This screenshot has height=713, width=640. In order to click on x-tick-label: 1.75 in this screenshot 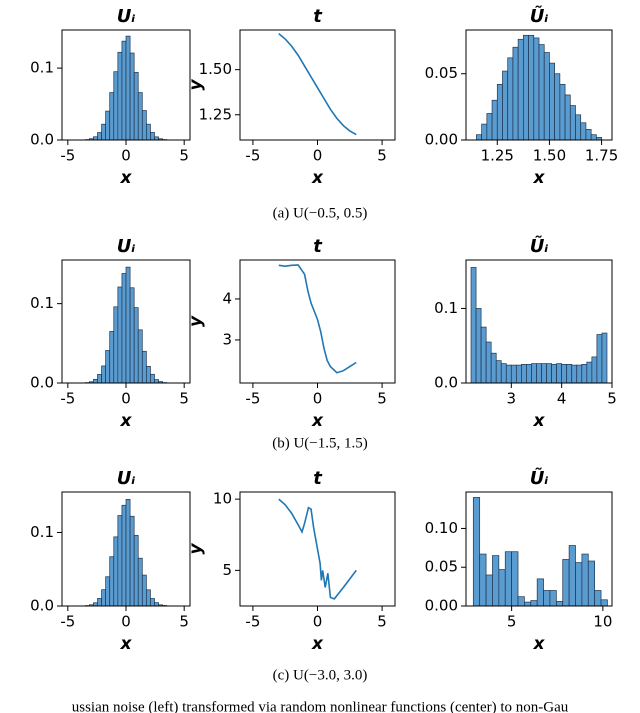, I will do `click(601, 156)`.